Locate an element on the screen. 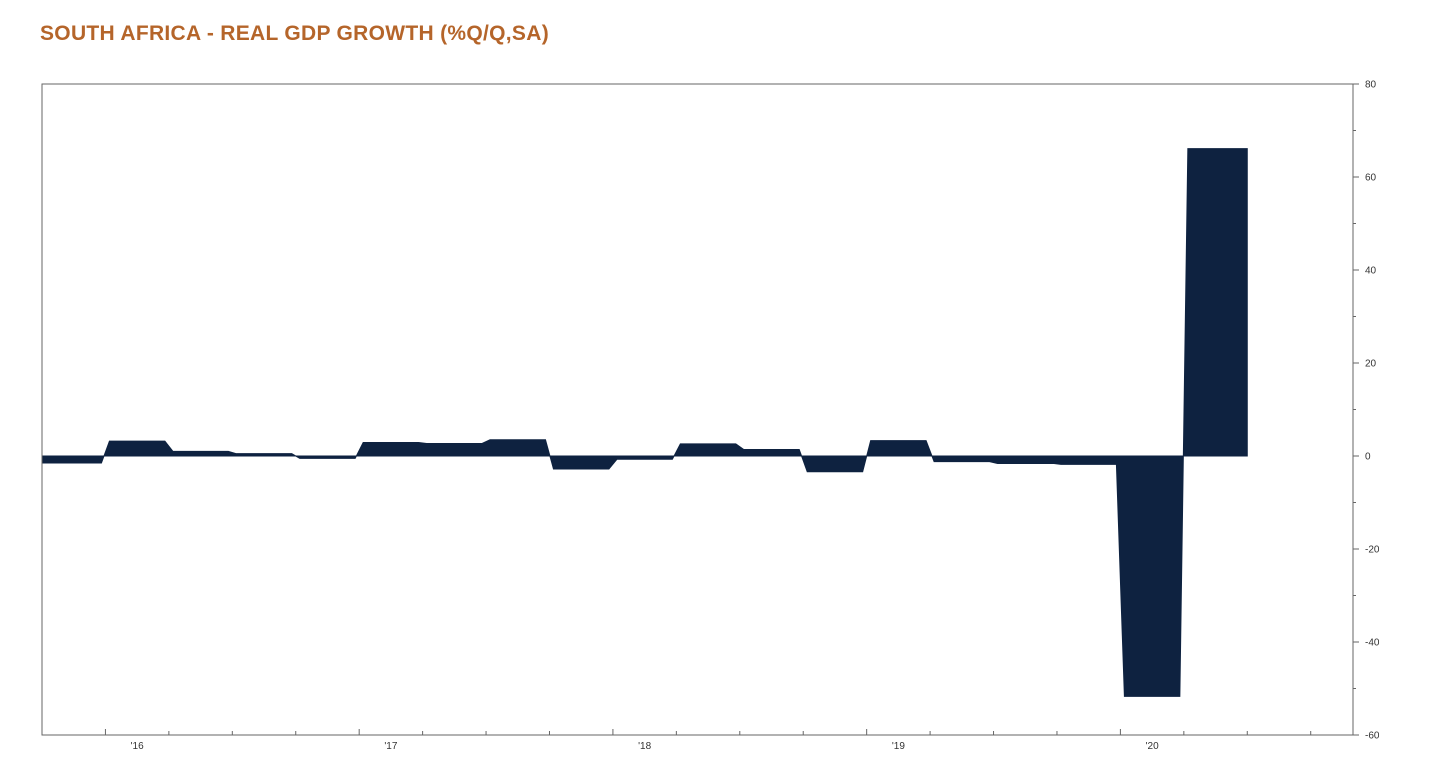 This screenshot has width=1453, height=777. x-tick-label: '20 is located at coordinates (1152, 746).